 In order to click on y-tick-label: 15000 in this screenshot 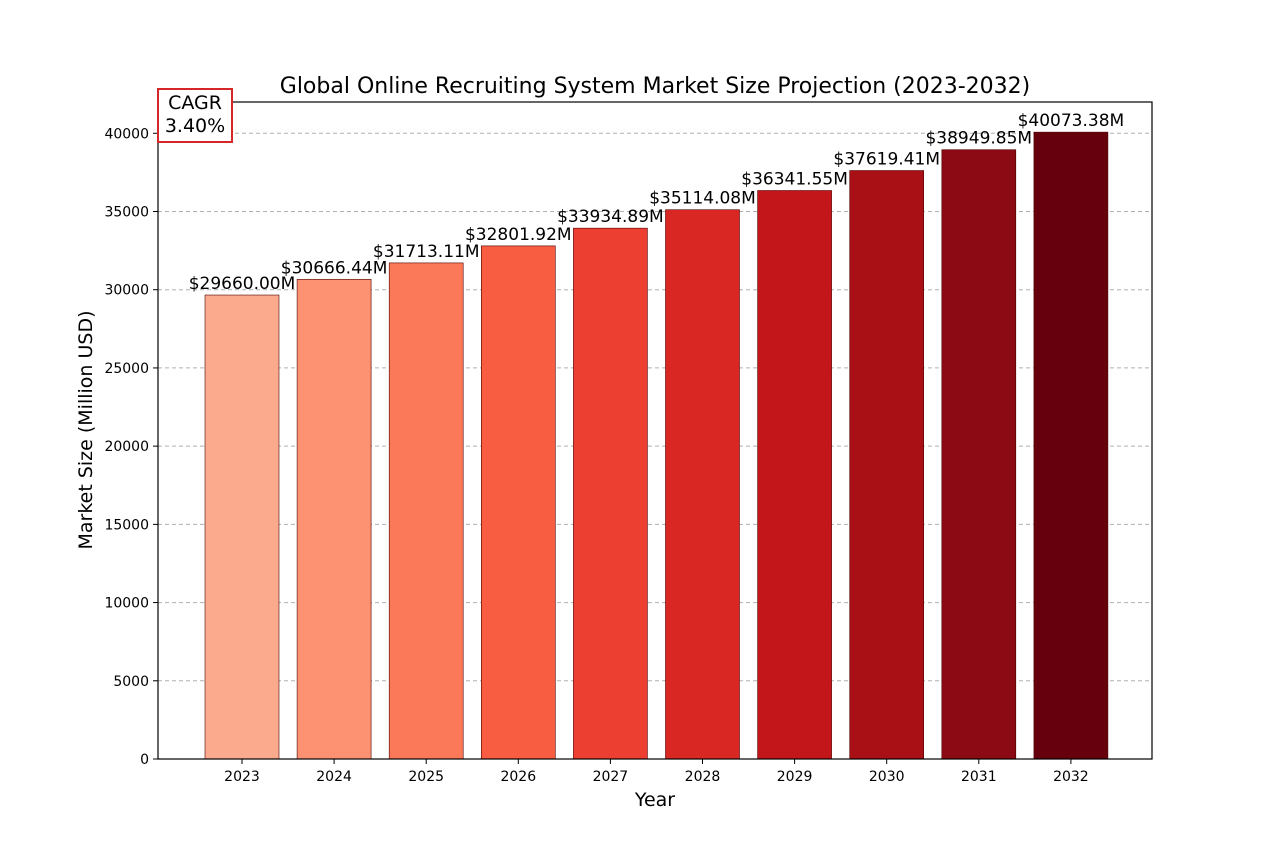, I will do `click(126, 525)`.